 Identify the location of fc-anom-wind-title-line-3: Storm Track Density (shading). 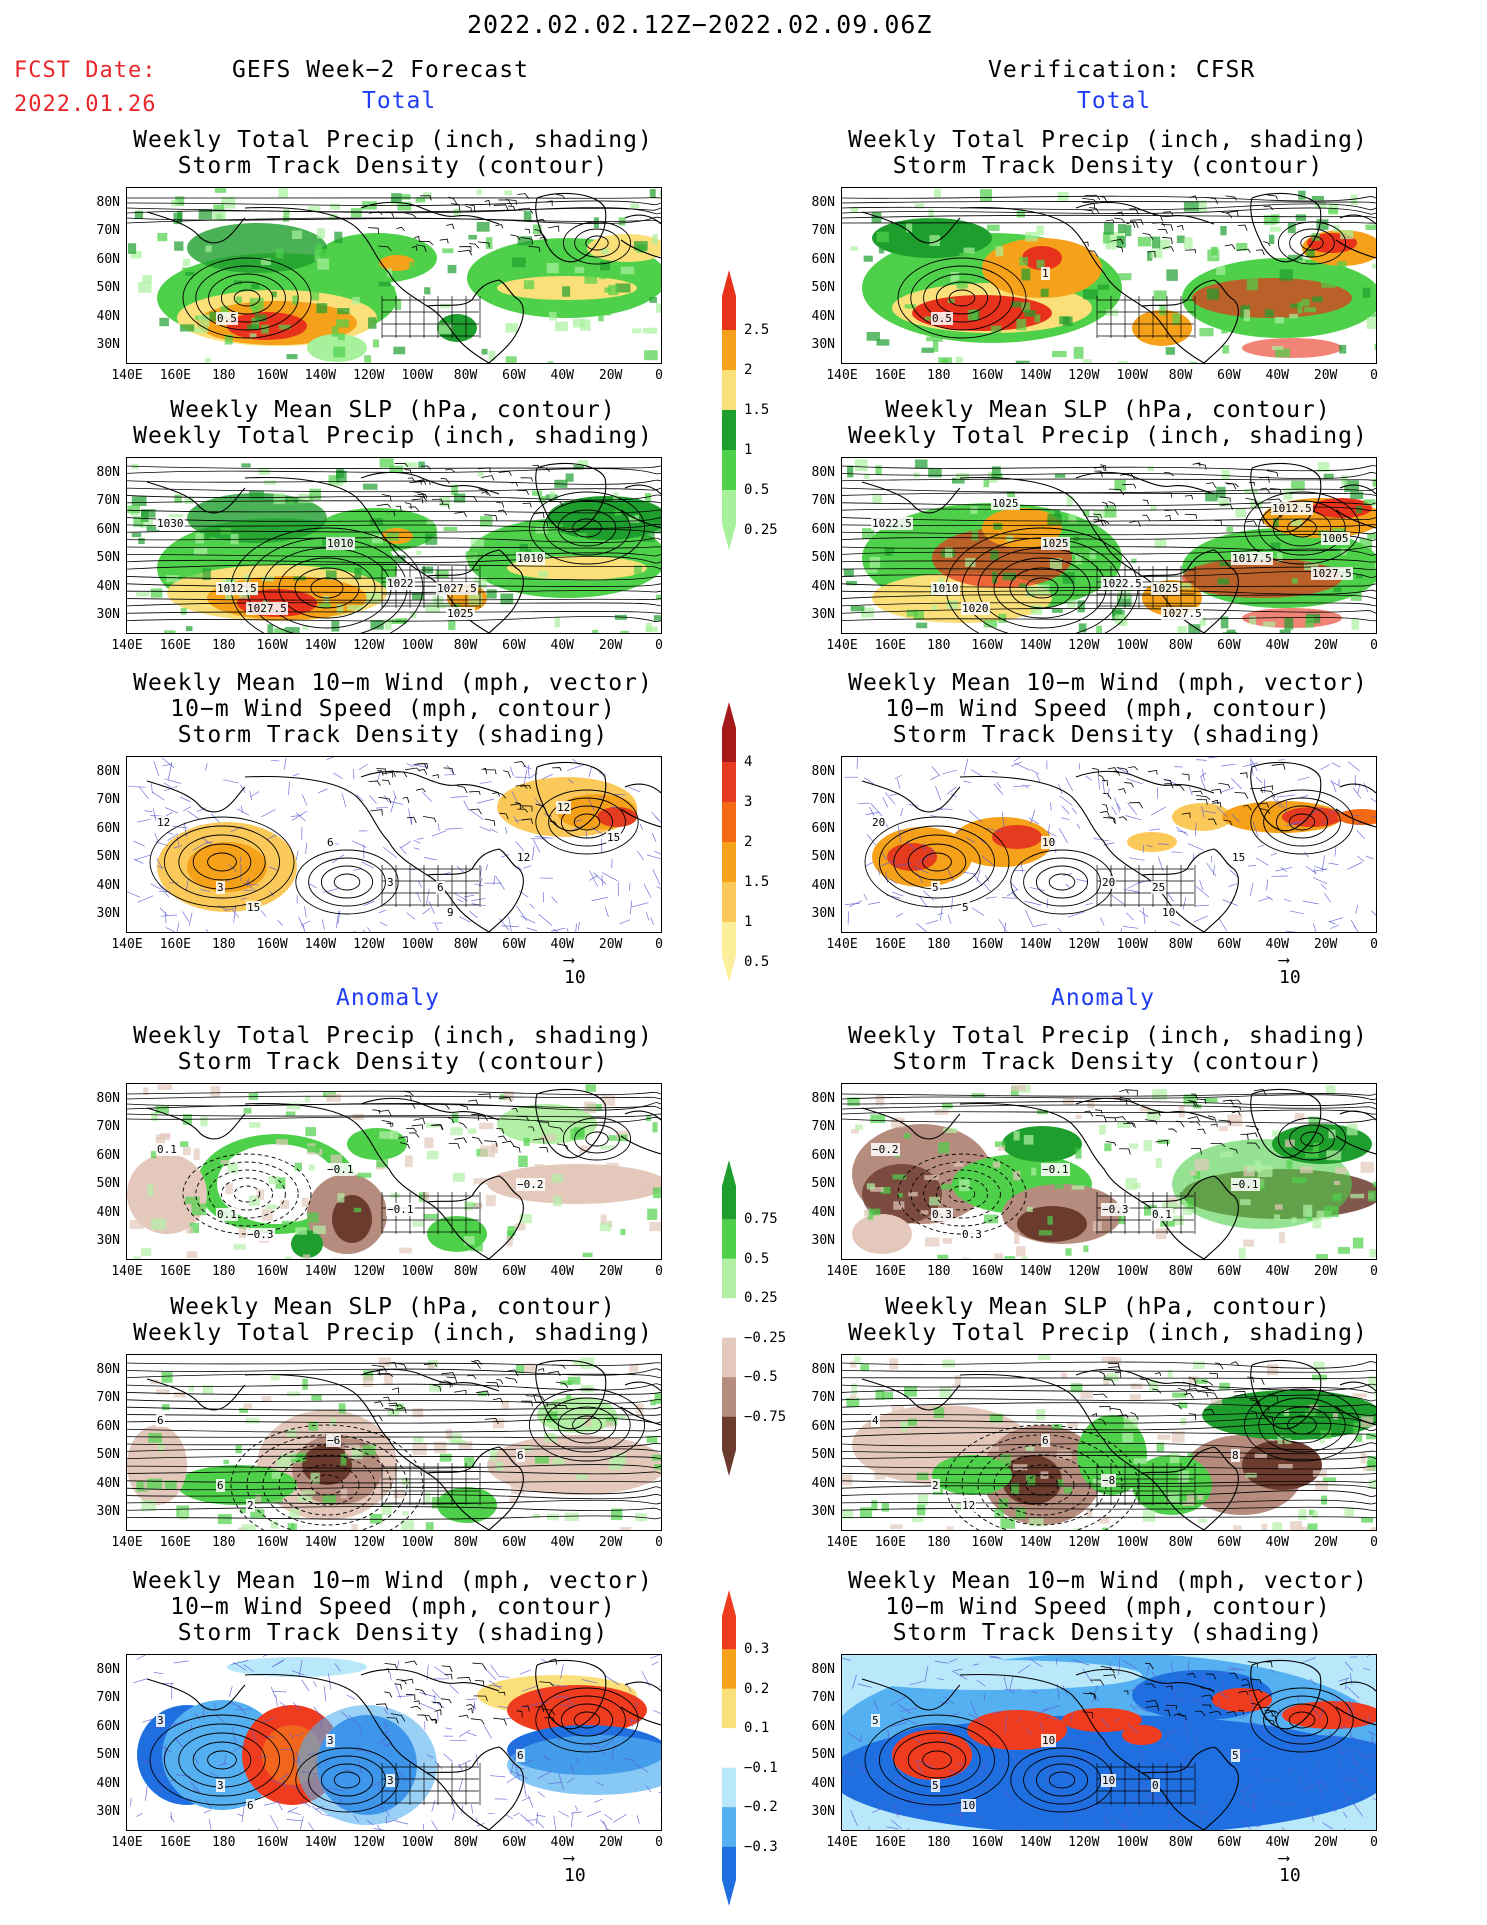
(393, 1633).